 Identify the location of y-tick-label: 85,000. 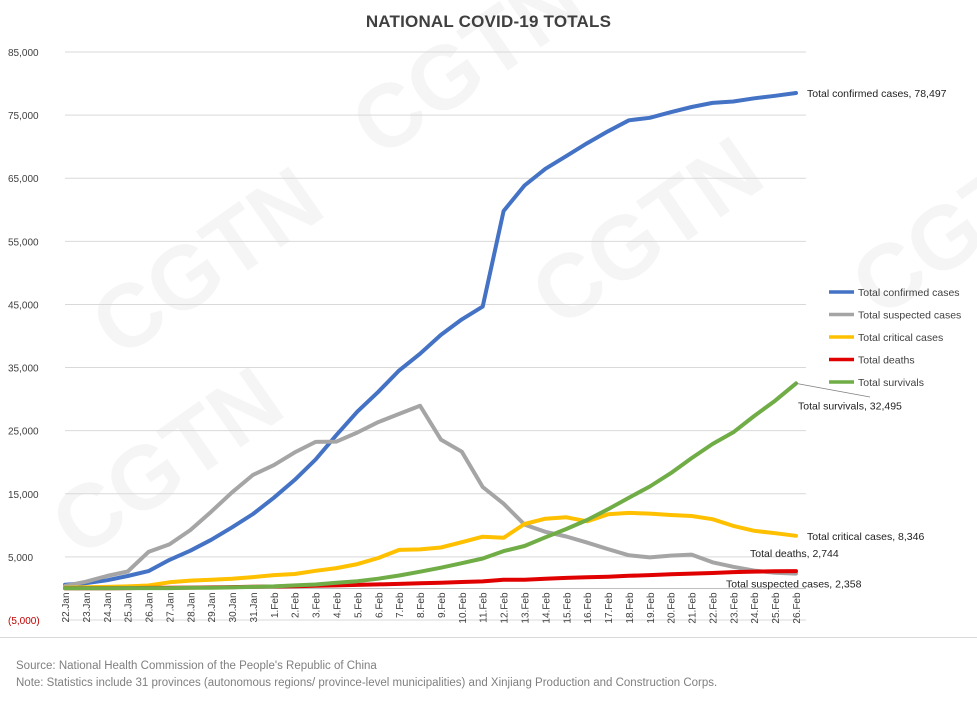
(23, 53).